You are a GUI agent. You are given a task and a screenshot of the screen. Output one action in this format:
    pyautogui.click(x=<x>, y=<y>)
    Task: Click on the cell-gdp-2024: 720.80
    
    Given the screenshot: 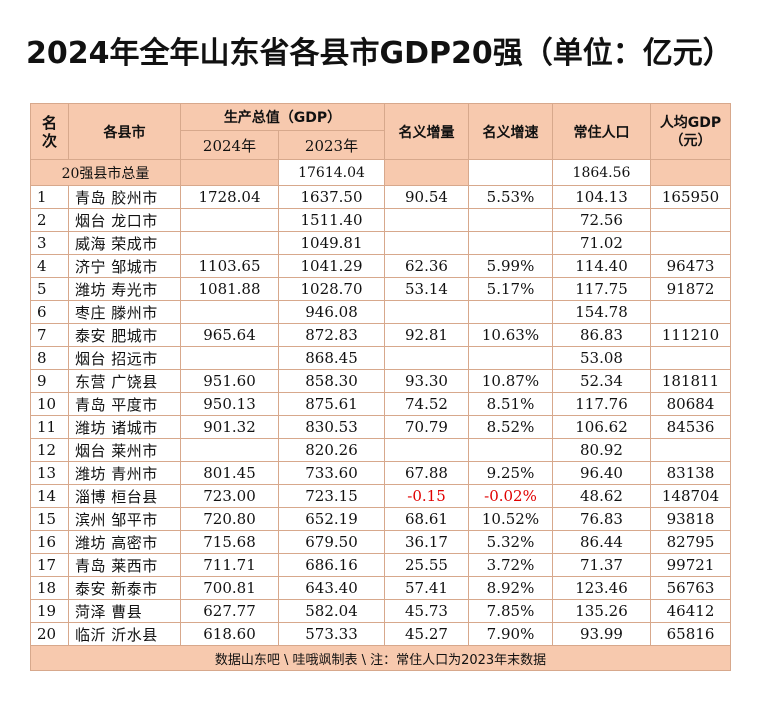 What is the action you would take?
    pyautogui.click(x=229, y=519)
    